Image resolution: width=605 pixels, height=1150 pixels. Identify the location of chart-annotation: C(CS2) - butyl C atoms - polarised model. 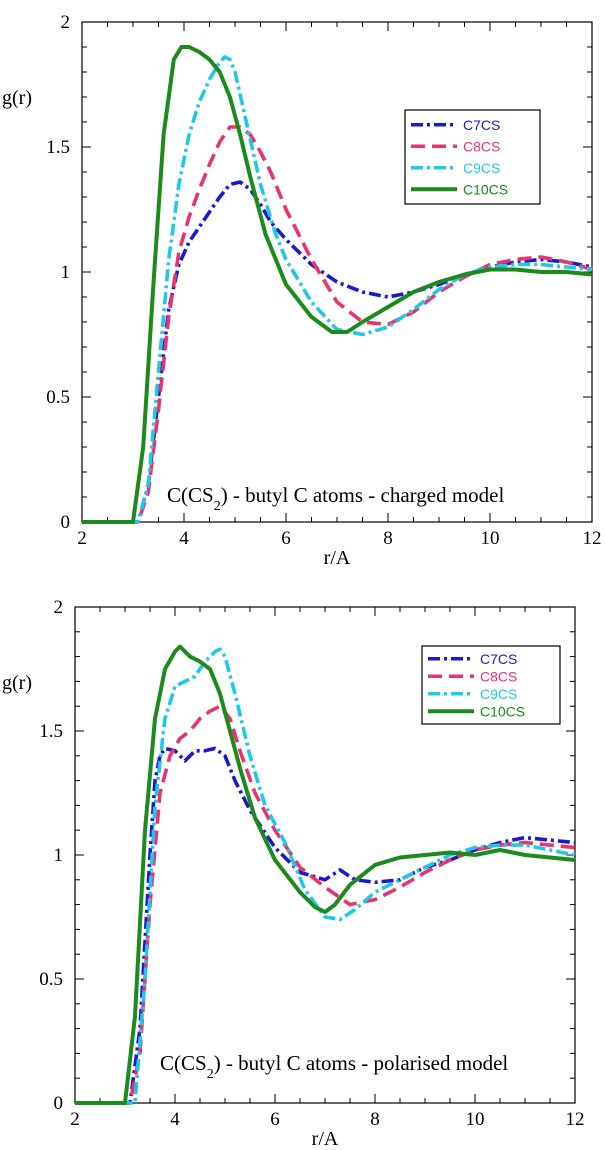
(334, 1066).